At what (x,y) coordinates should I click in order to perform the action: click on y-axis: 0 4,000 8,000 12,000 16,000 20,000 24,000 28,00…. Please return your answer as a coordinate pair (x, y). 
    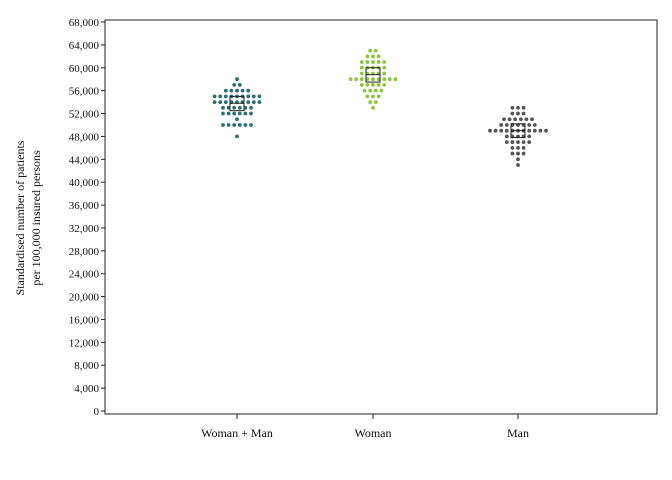
    Looking at the image, I should click on (87, 217).